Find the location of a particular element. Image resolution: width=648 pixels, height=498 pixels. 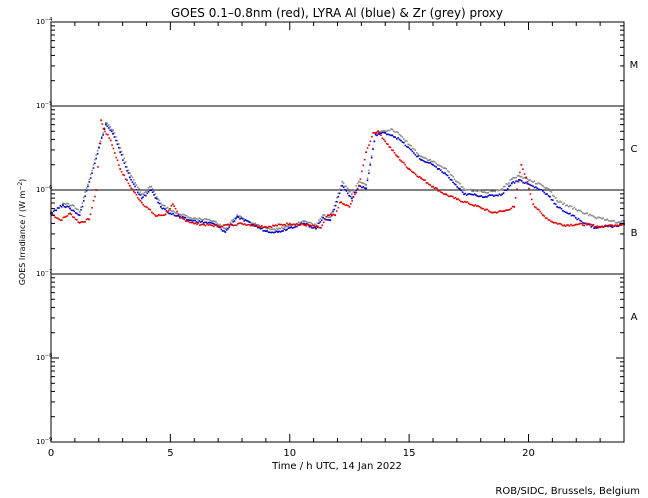

flare-class-labels: M C B A is located at coordinates (634, 191).